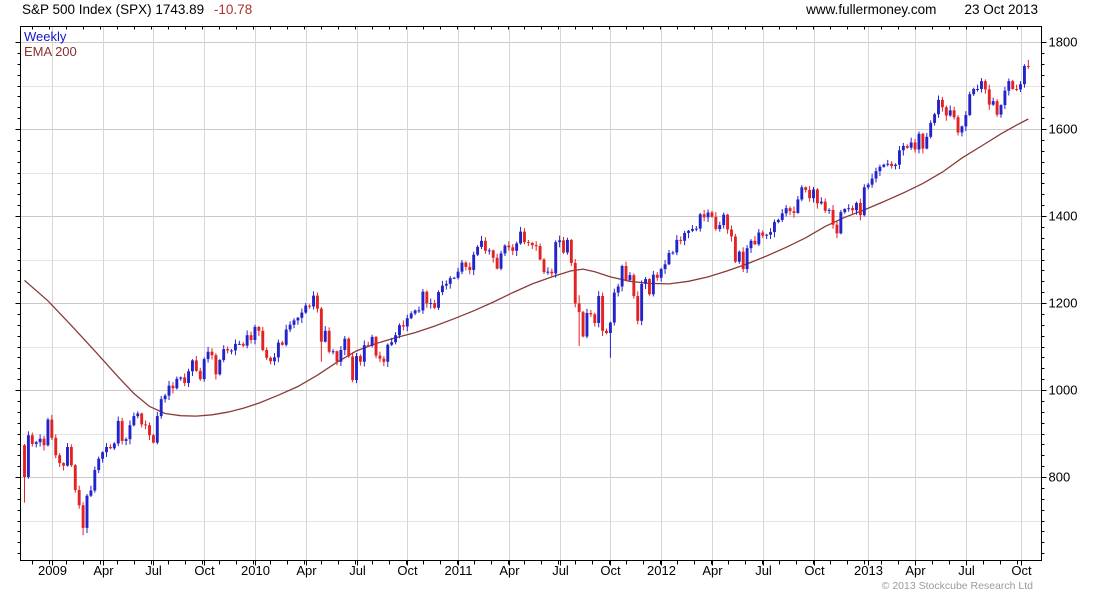 The image size is (1100, 600). What do you see at coordinates (87, 9) in the screenshot?
I see `instrument-title: S&P 500 Index (SPX)` at bounding box center [87, 9].